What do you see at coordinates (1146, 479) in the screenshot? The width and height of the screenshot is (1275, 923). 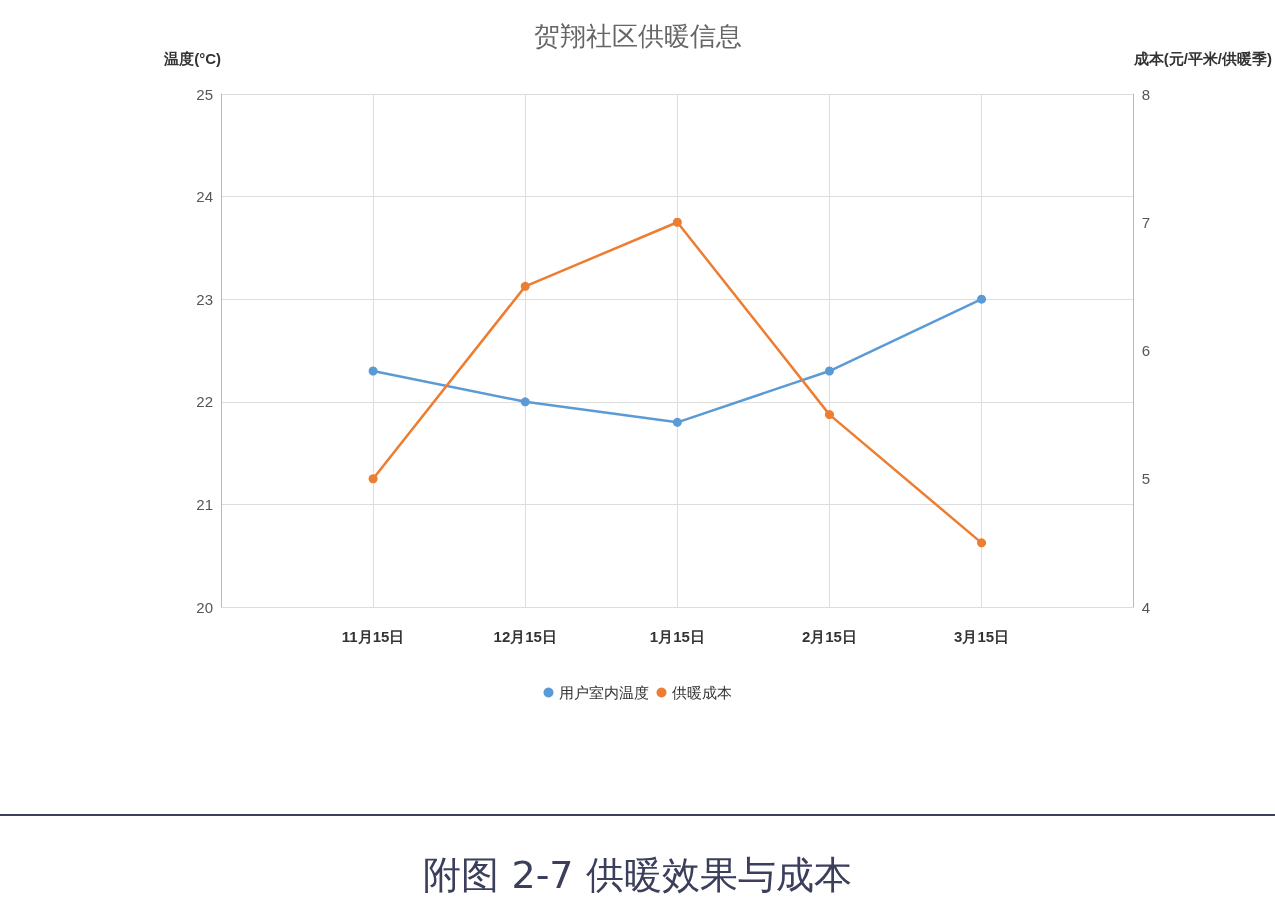 I see `y2-tick-label: 5` at bounding box center [1146, 479].